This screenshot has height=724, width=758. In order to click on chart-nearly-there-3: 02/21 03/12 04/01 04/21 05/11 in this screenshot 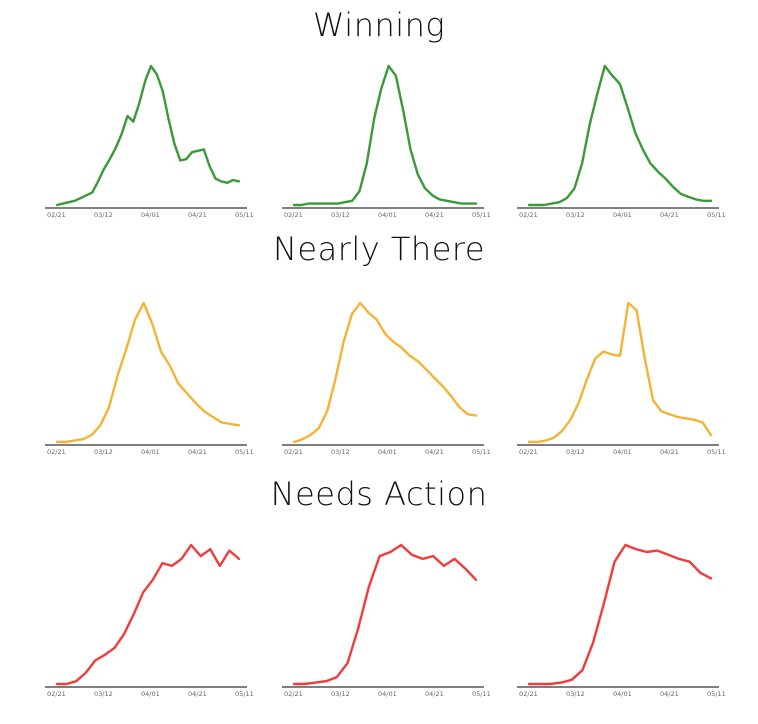, I will do `click(621, 378)`.